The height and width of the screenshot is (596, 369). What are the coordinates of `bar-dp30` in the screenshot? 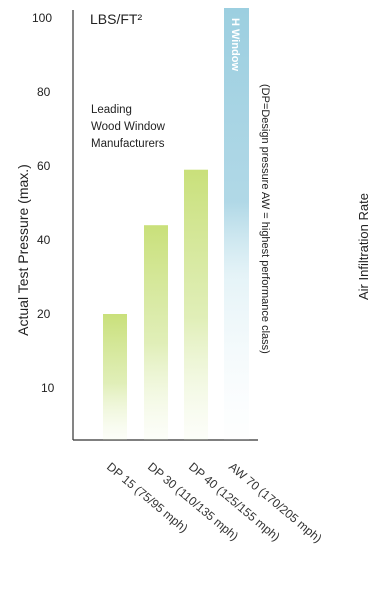 It's located at (156, 332).